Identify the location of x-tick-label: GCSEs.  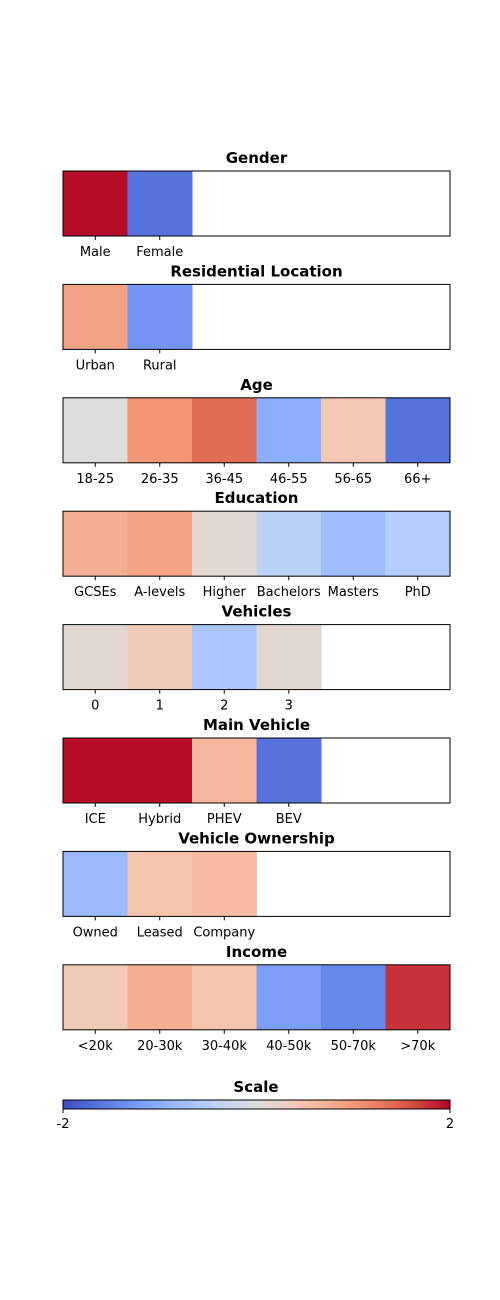
(95, 592).